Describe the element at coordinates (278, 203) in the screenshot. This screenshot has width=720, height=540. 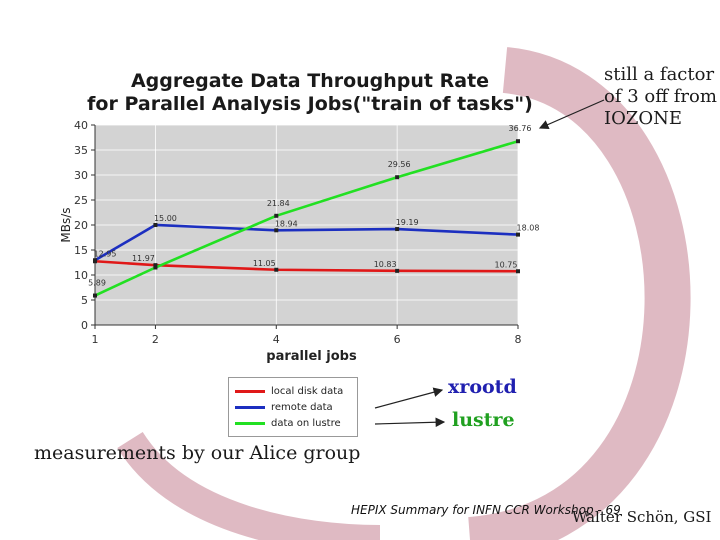
I see `data-label-lustre: 21.84` at that location.